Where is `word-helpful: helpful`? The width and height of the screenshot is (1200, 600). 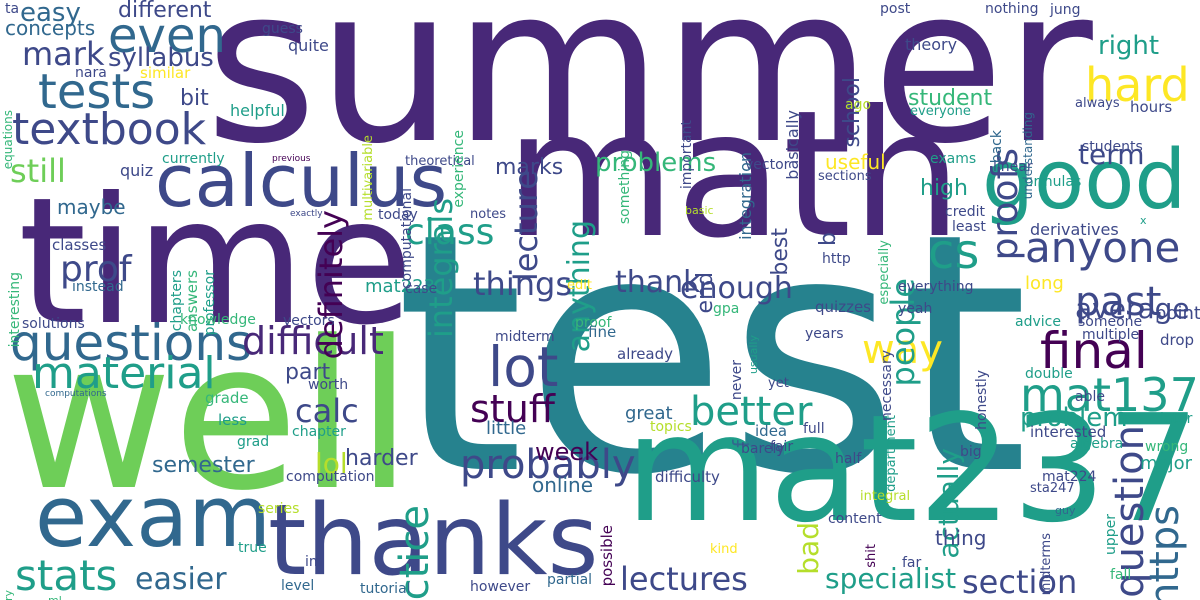 word-helpful: helpful is located at coordinates (257, 110).